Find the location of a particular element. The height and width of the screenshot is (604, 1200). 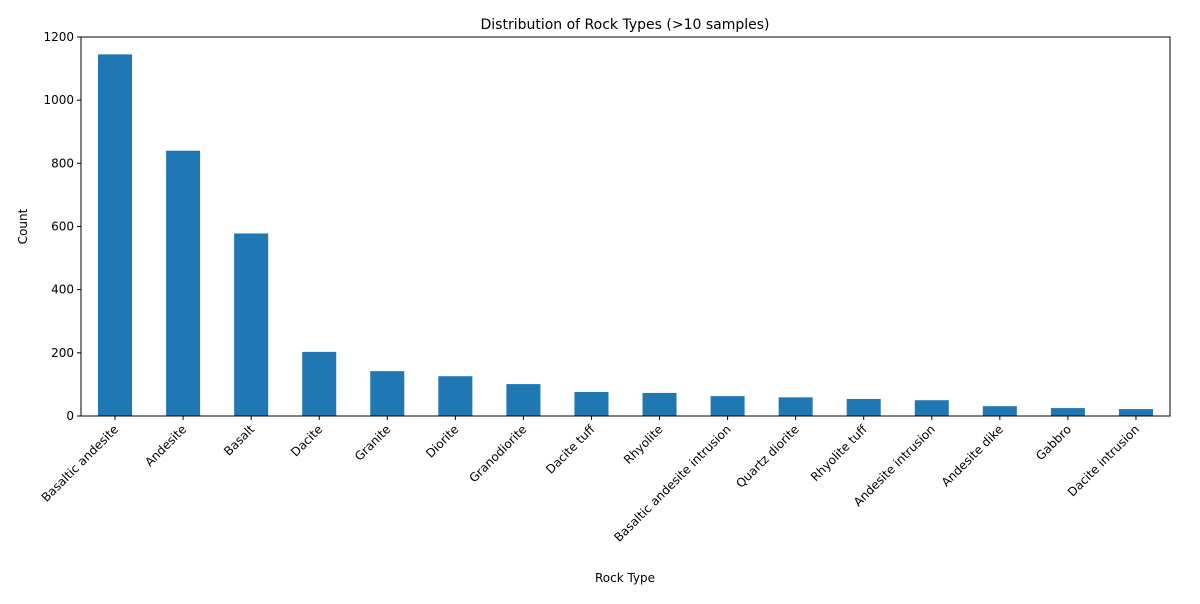

x-tick-label: Basaltic andesite is located at coordinates (80, 463).